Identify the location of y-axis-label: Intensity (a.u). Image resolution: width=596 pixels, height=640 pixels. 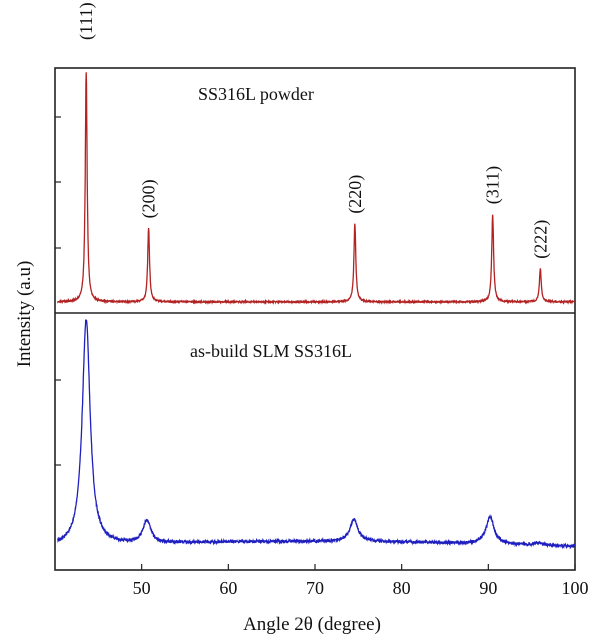
(24, 314).